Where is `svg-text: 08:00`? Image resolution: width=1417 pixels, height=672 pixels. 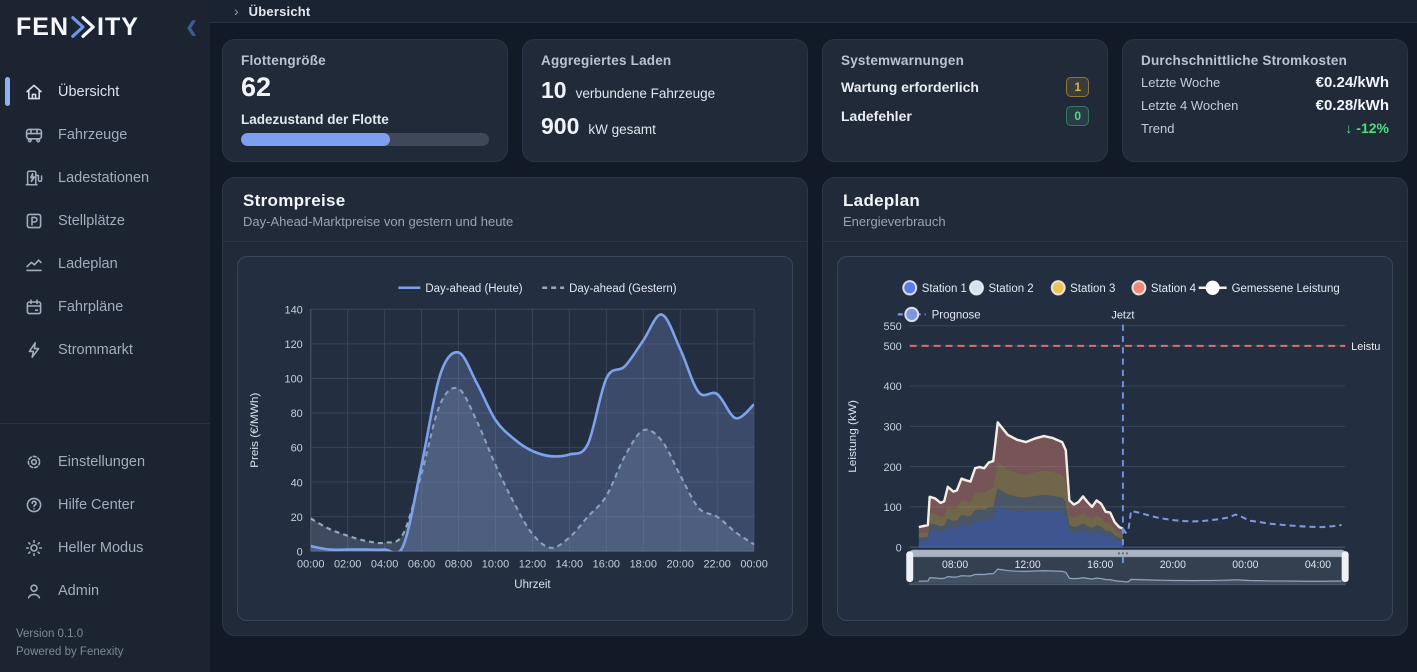
svg-text: 08:00 is located at coordinates (458, 565).